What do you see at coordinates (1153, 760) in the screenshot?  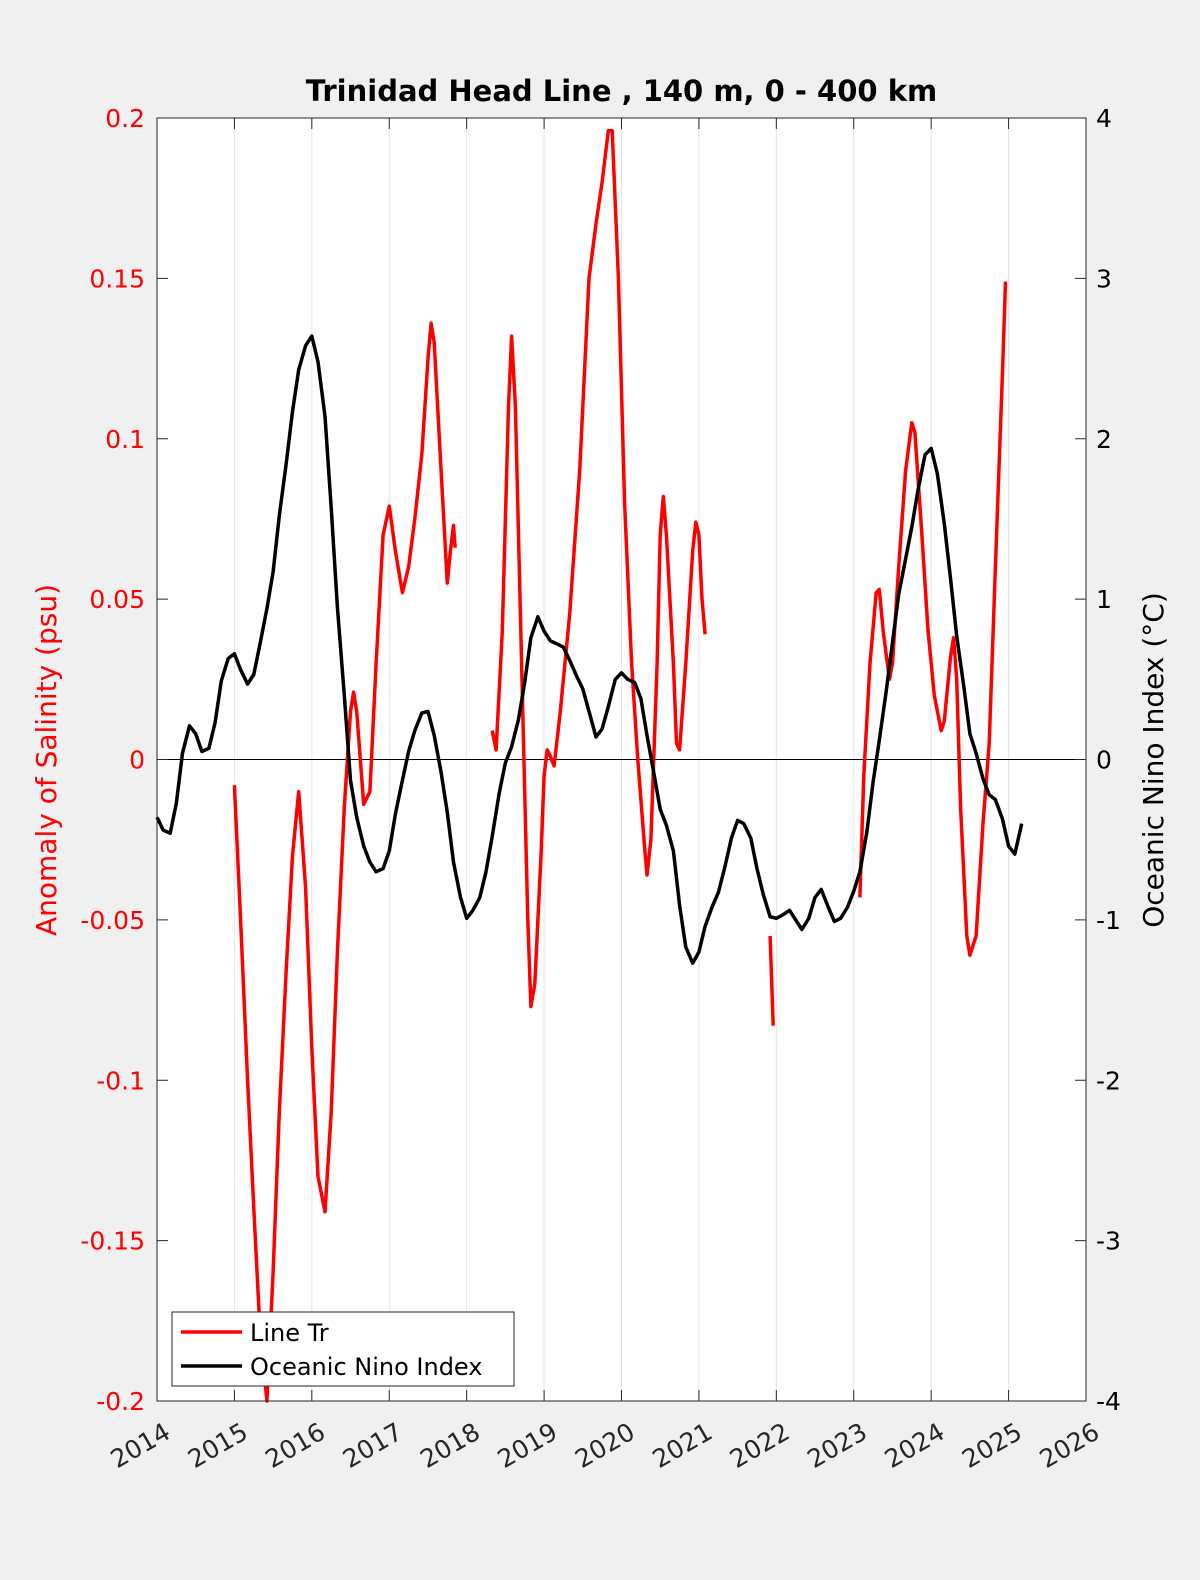 I see `y-axis-right-label: Oceanic Nino Index (°C)` at bounding box center [1153, 760].